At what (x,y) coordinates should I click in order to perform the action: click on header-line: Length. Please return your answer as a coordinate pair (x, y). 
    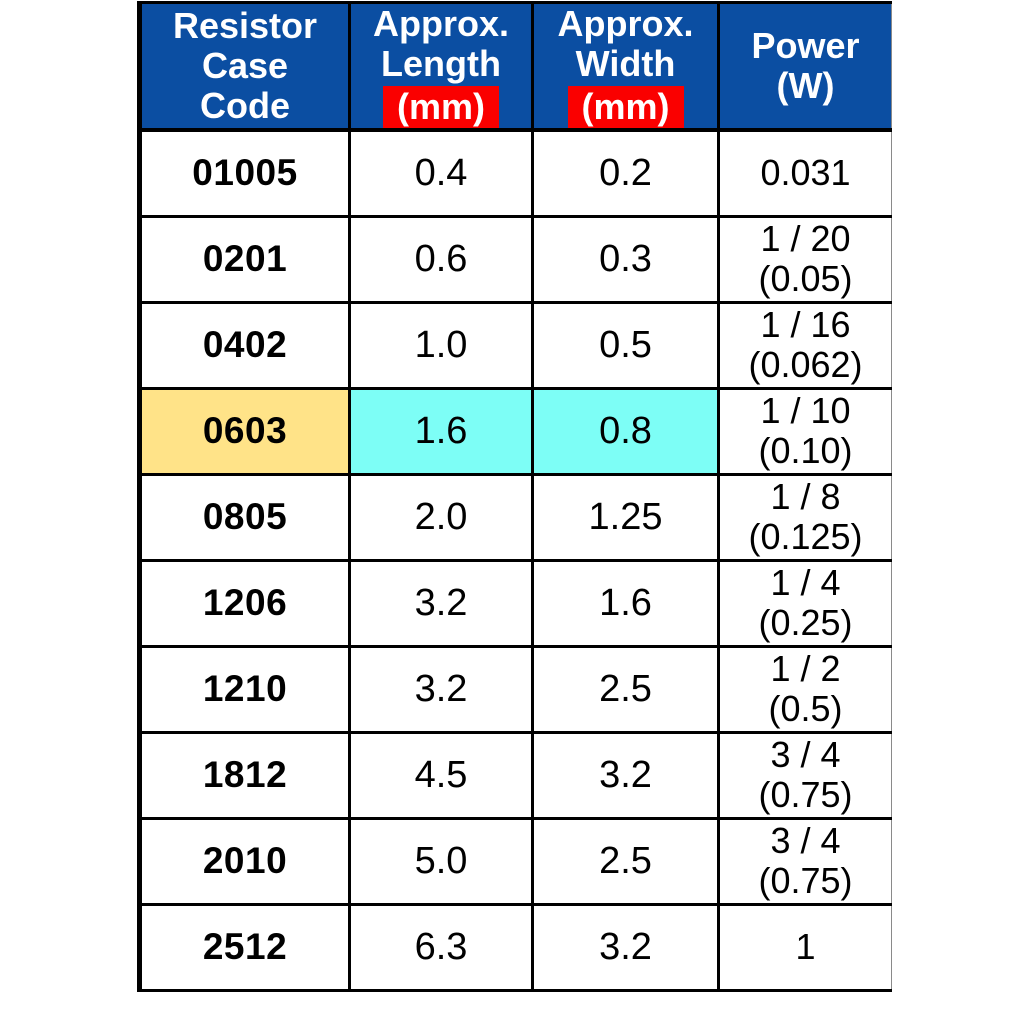
    Looking at the image, I should click on (441, 63).